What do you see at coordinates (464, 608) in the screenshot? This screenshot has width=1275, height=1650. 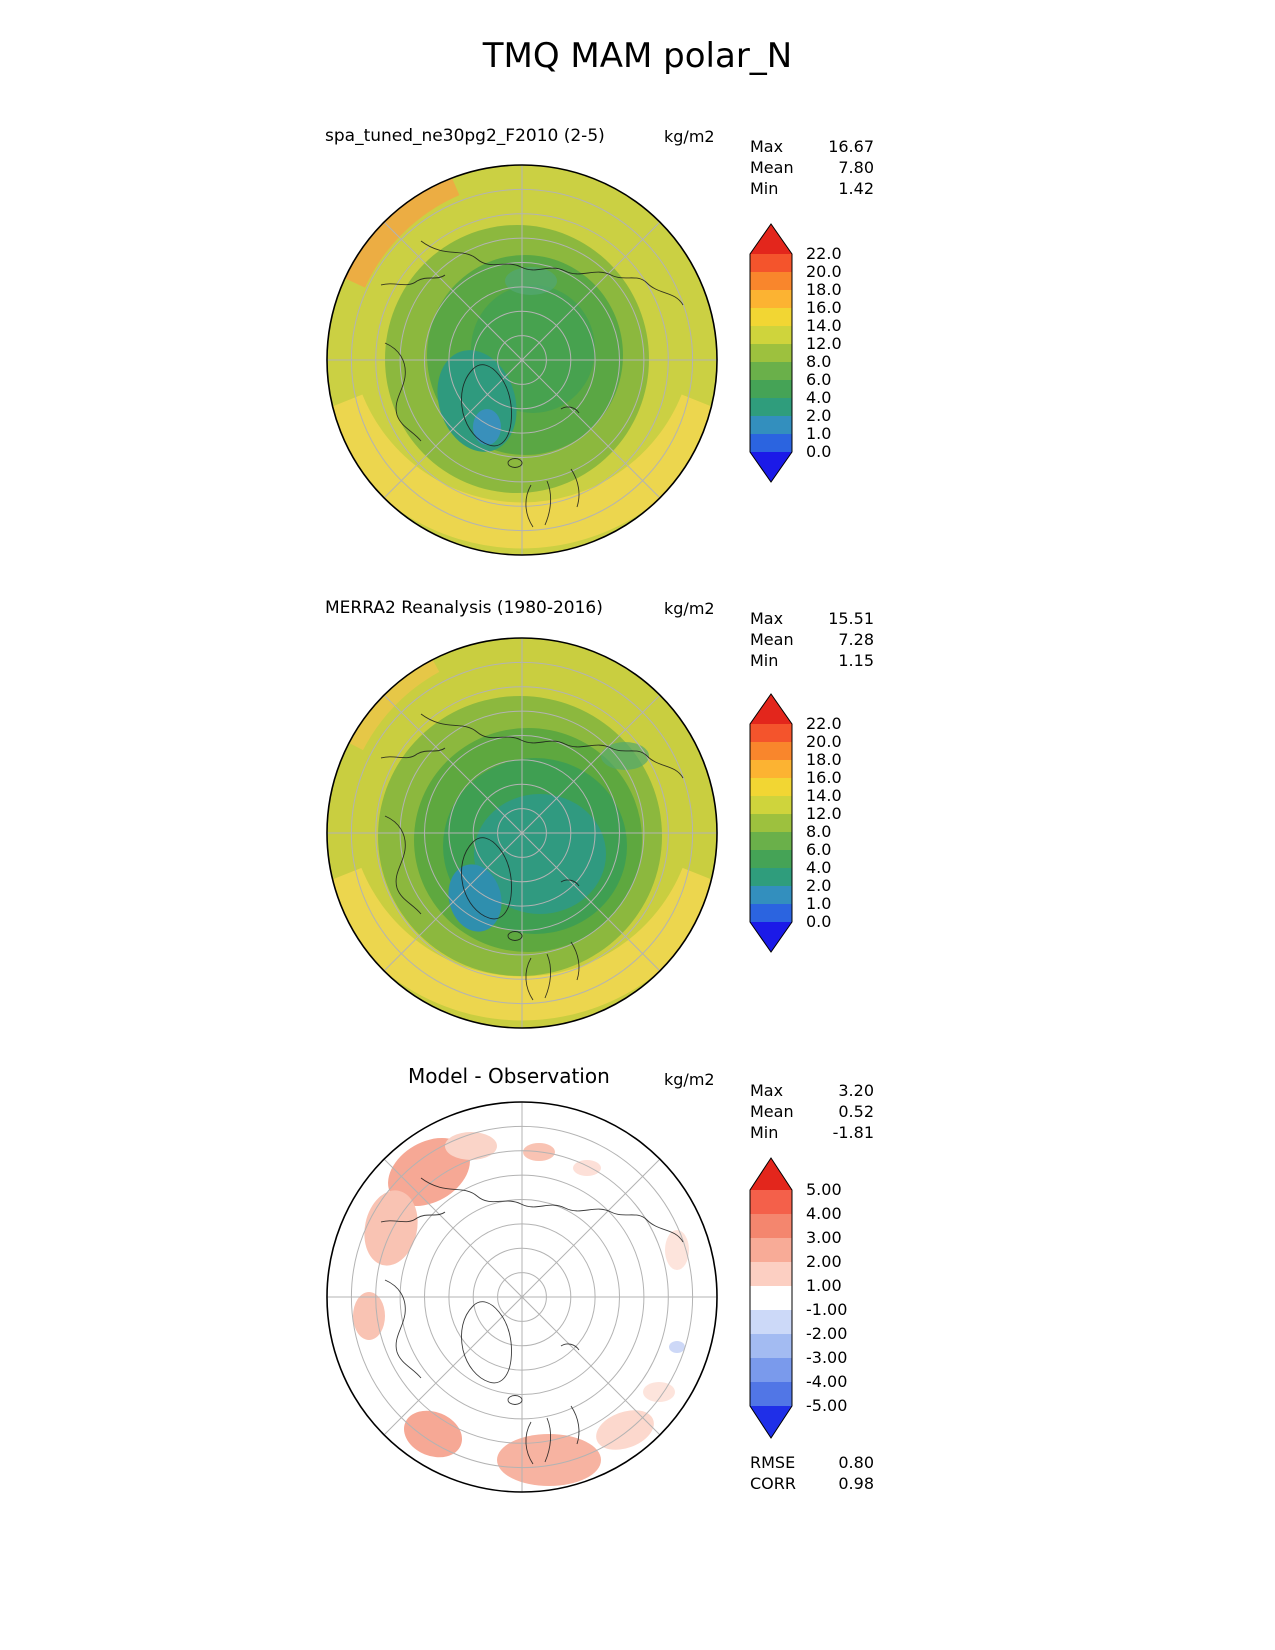 I see `panel2-title: MERRA2 Reanalysis (1980-2016)` at bounding box center [464, 608].